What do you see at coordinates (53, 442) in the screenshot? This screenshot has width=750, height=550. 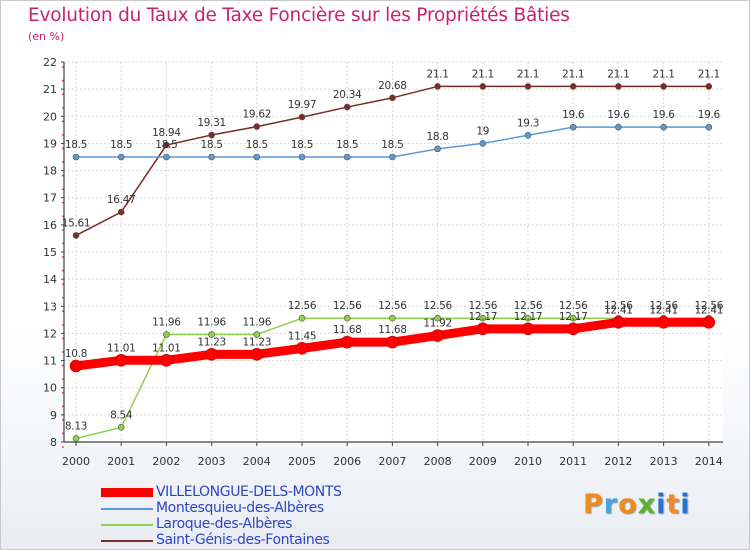 I see `y-tick-label: 8` at bounding box center [53, 442].